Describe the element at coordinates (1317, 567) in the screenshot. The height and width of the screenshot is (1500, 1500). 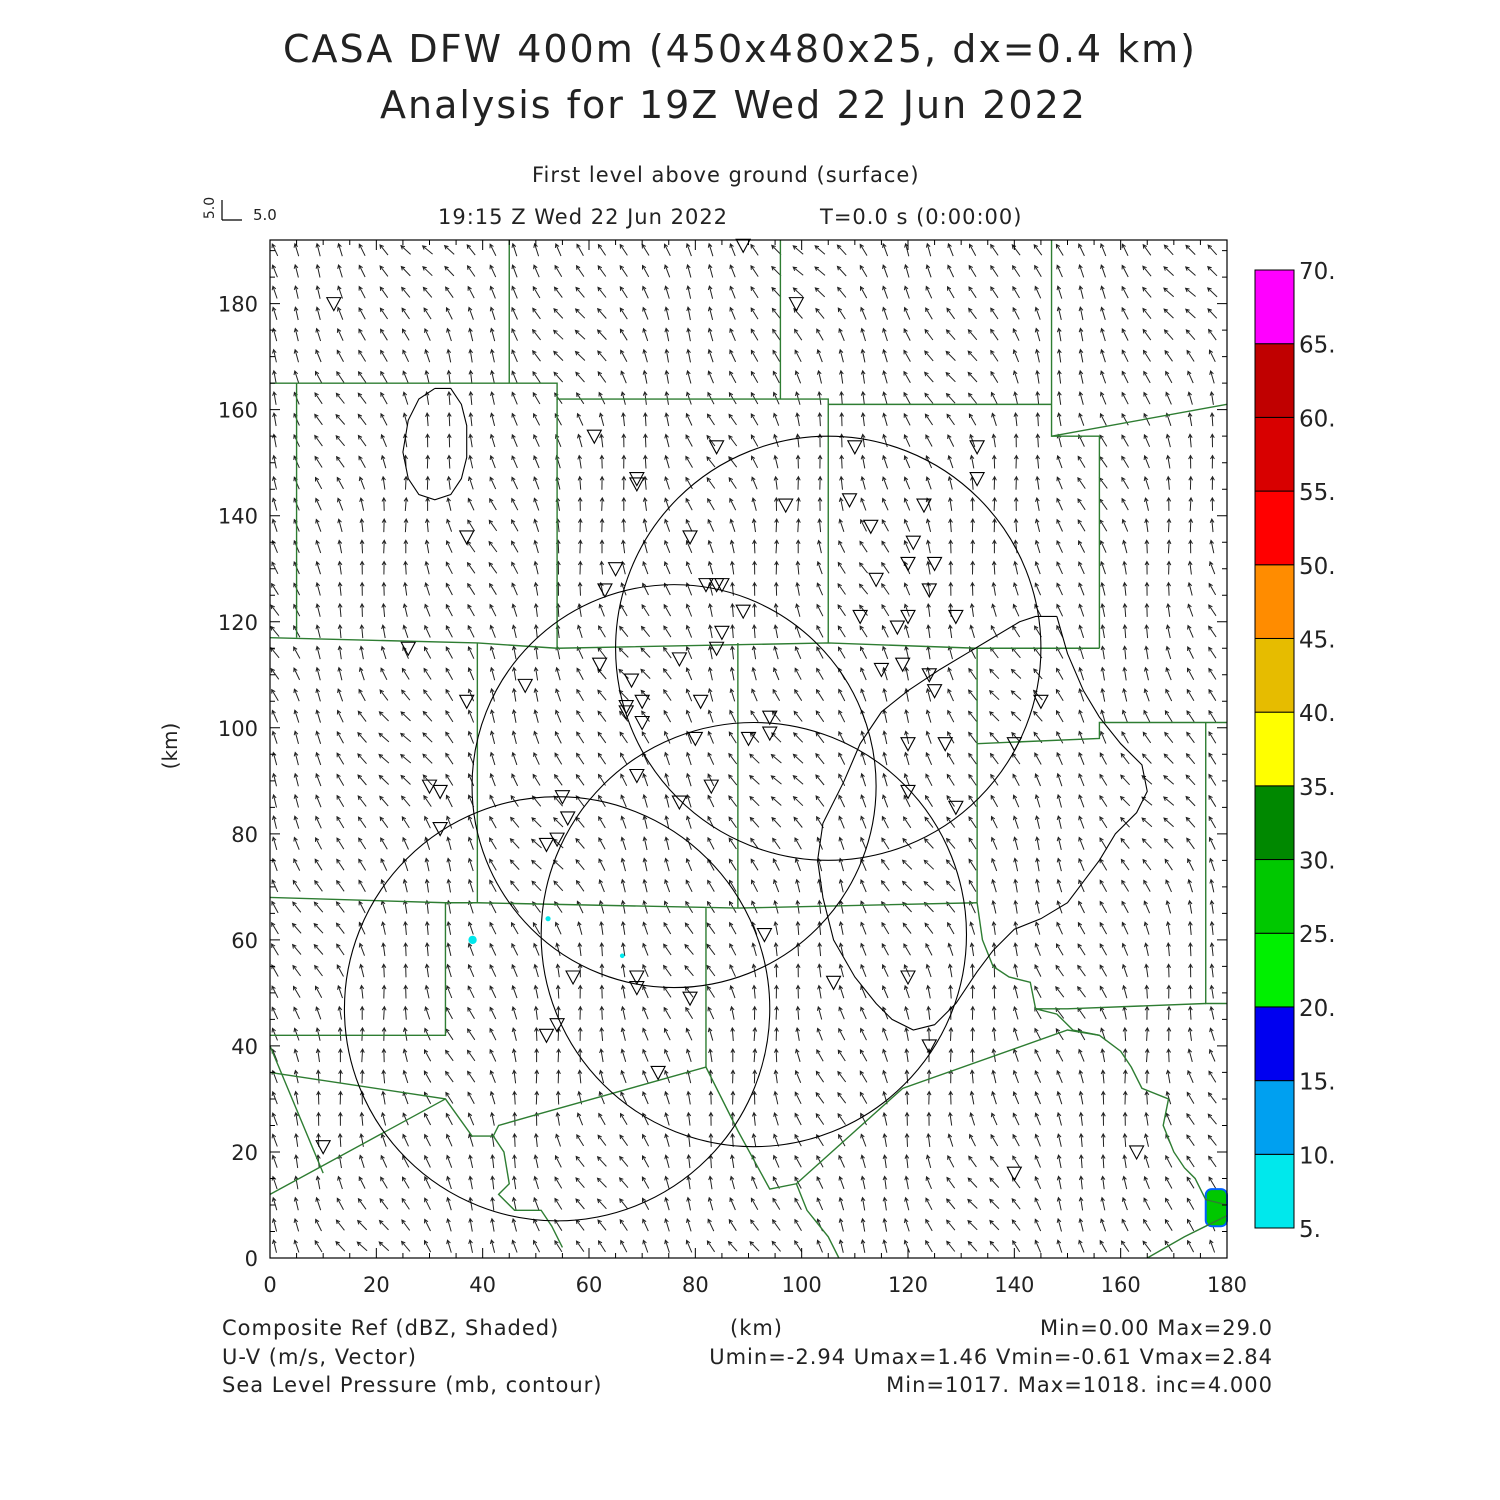
I see `colorbar-label: 50.` at that location.